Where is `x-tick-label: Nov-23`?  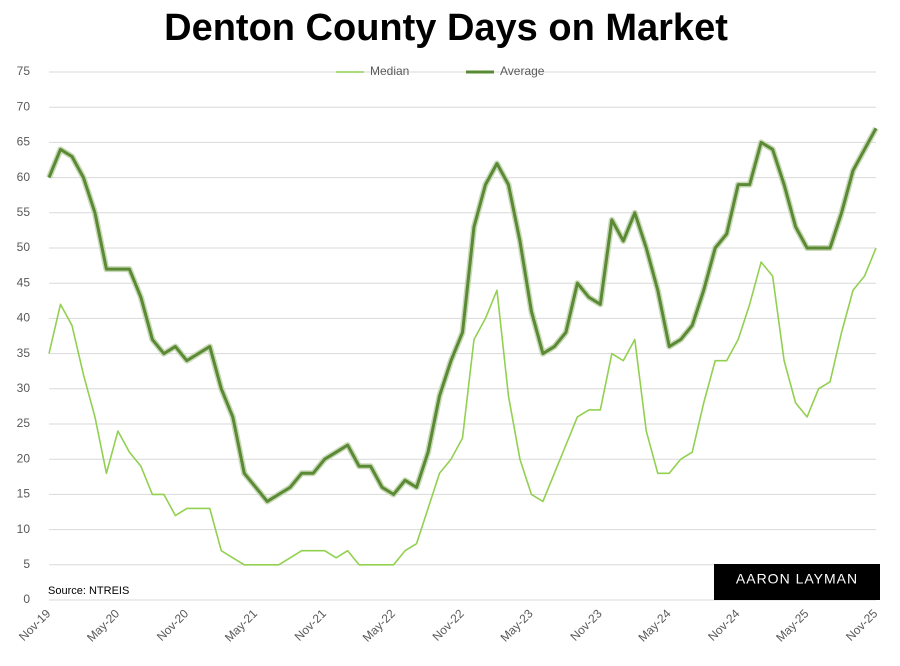
x-tick-label: Nov-23 is located at coordinates (585, 624).